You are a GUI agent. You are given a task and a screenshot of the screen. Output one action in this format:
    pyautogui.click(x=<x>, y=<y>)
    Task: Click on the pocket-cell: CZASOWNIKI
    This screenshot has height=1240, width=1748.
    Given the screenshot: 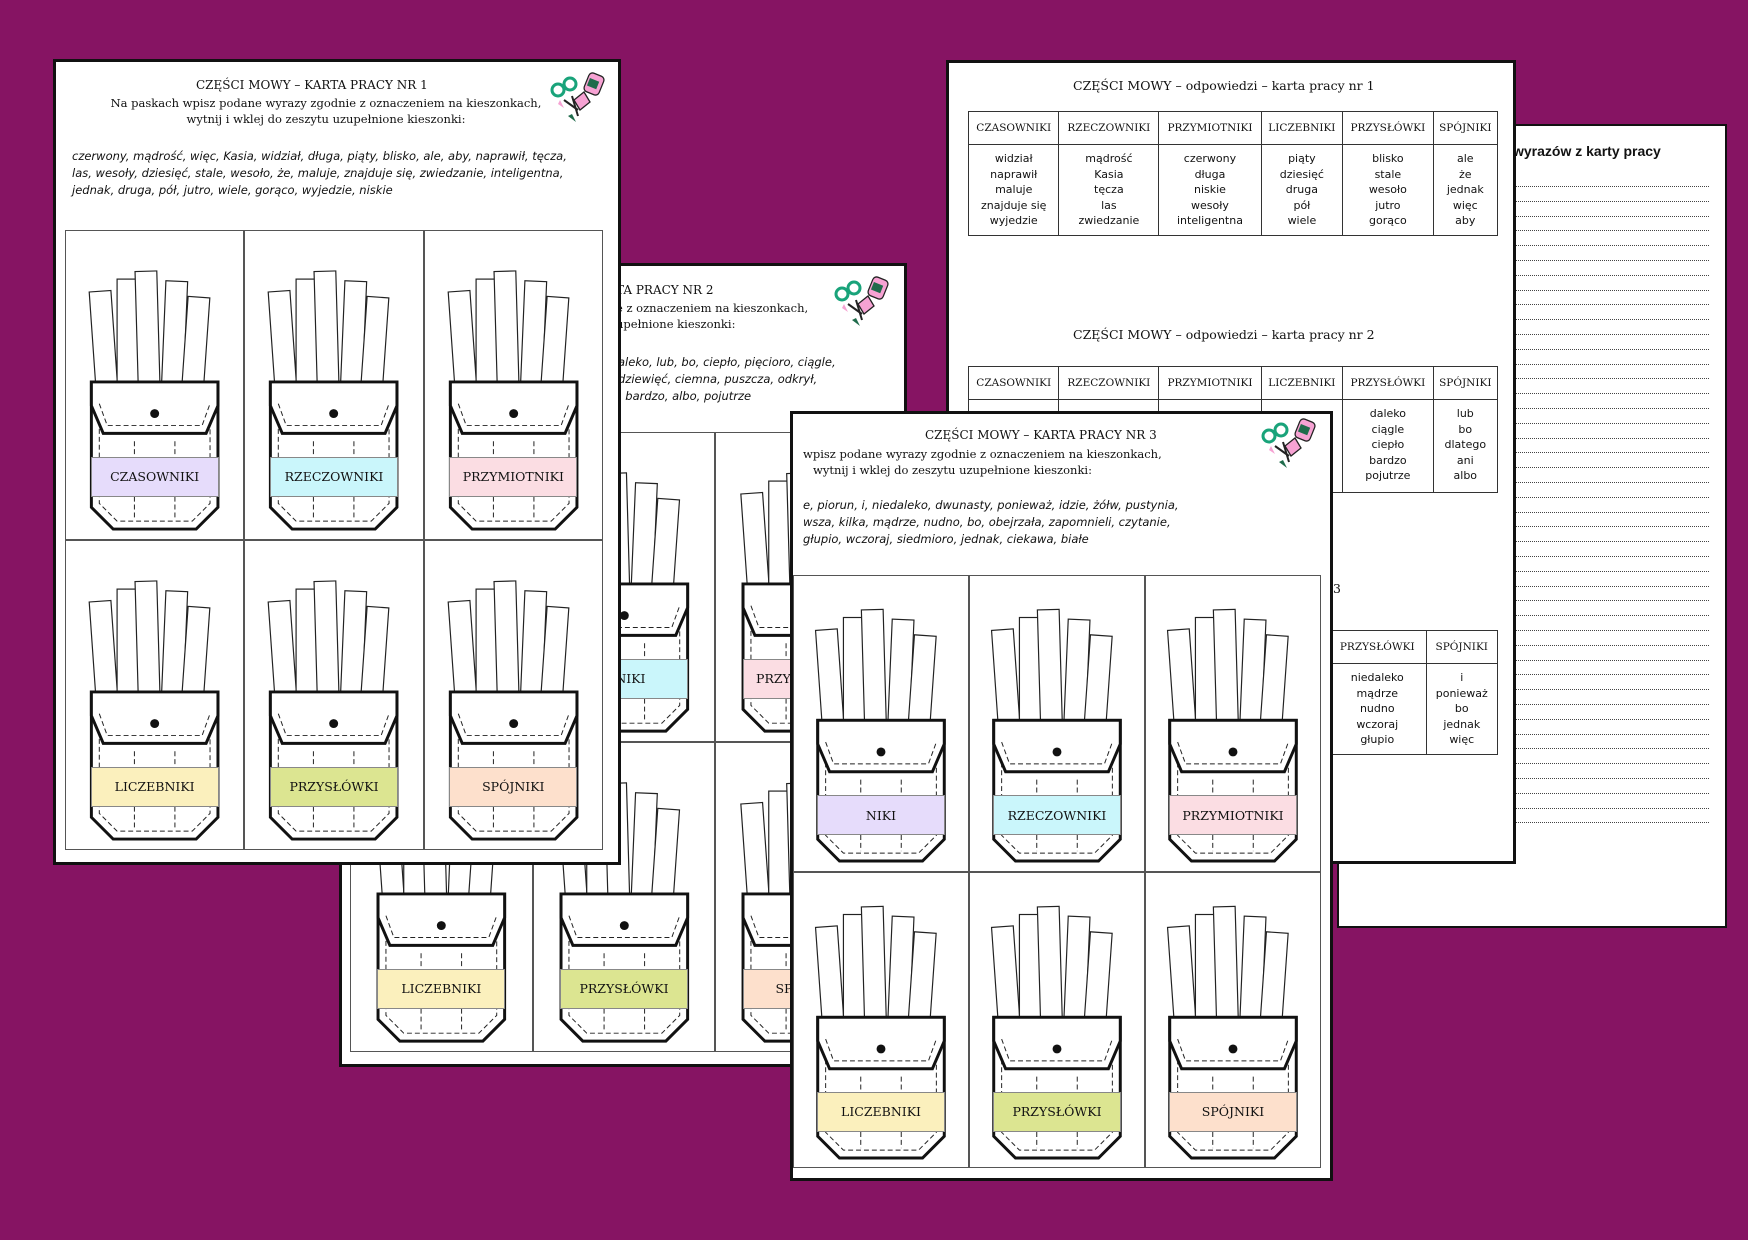 What is the action you would take?
    pyautogui.click(x=155, y=385)
    